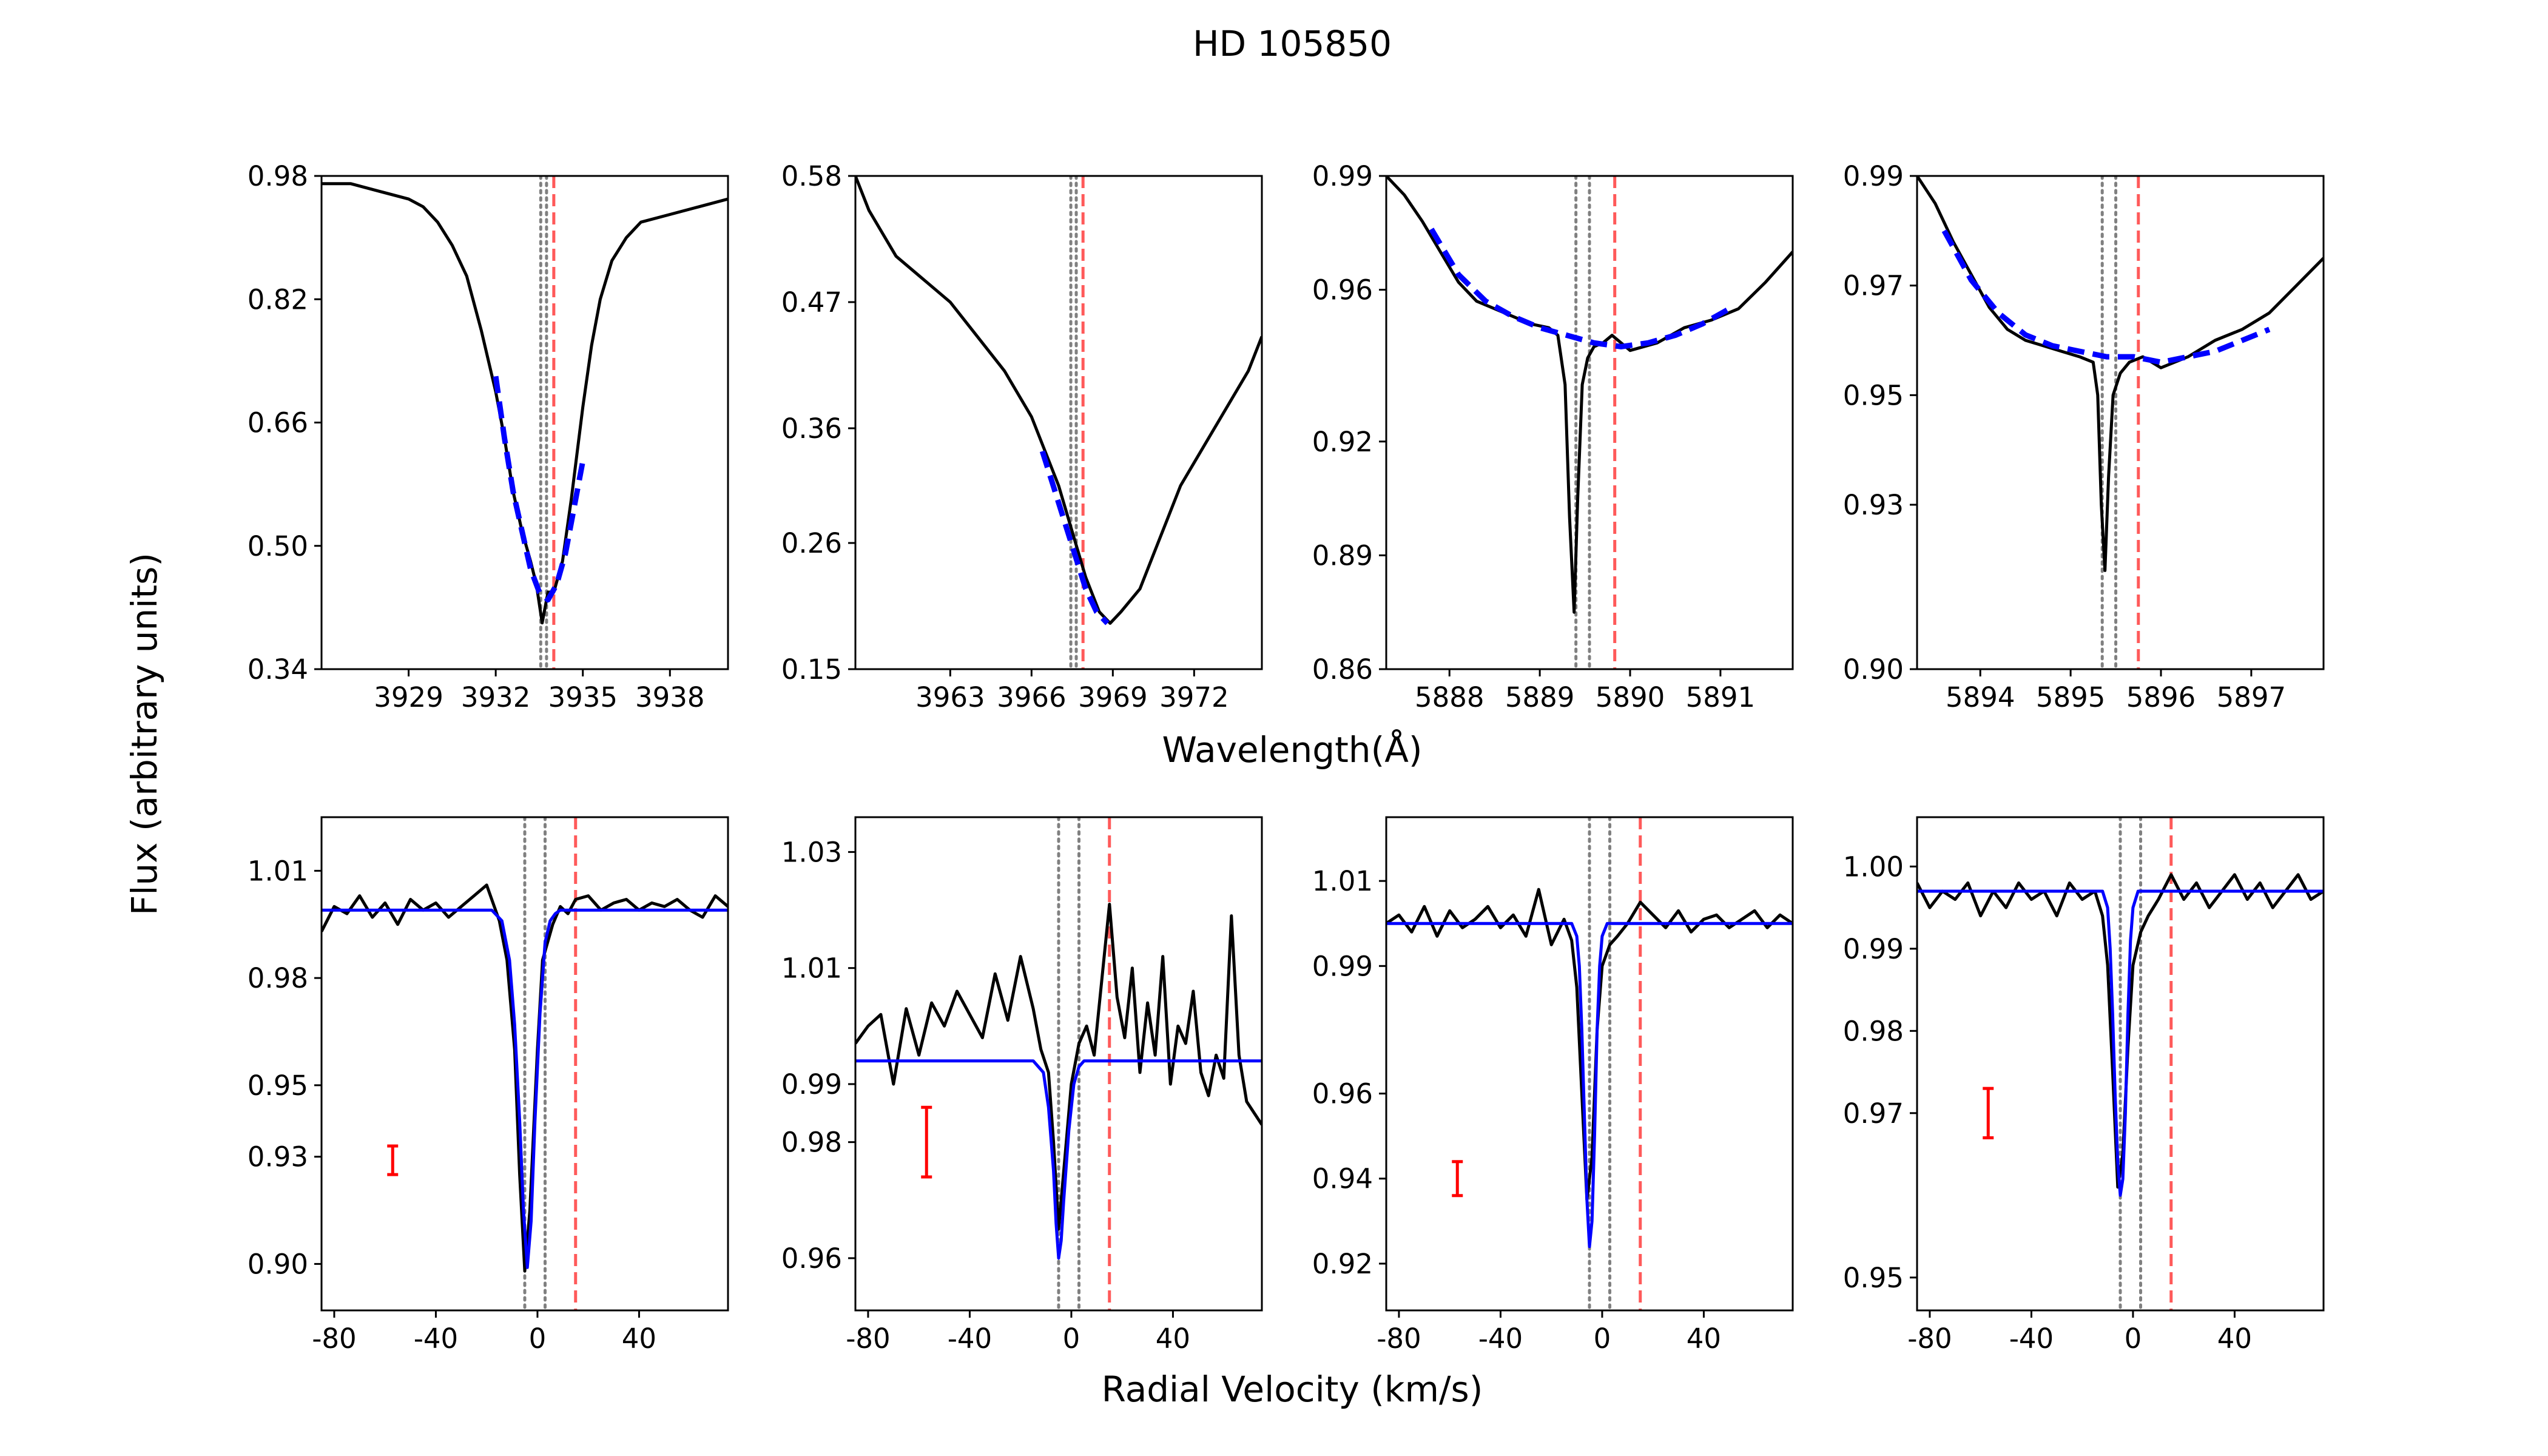 The image size is (2548, 1456). What do you see at coordinates (950, 697) in the screenshot?
I see `x-tick-label: 3963` at bounding box center [950, 697].